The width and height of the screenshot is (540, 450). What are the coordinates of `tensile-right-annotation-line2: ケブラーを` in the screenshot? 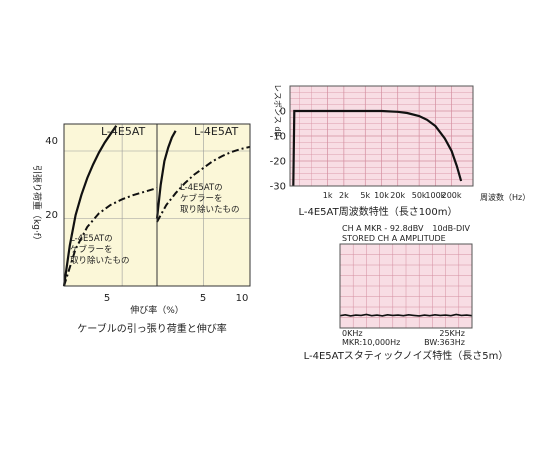 It's located at (201, 198).